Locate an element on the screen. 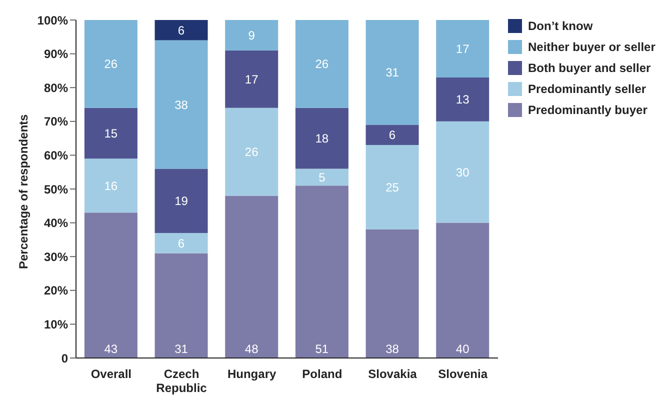 This screenshot has width=672, height=405. x-tick-label: Overall is located at coordinates (111, 374).